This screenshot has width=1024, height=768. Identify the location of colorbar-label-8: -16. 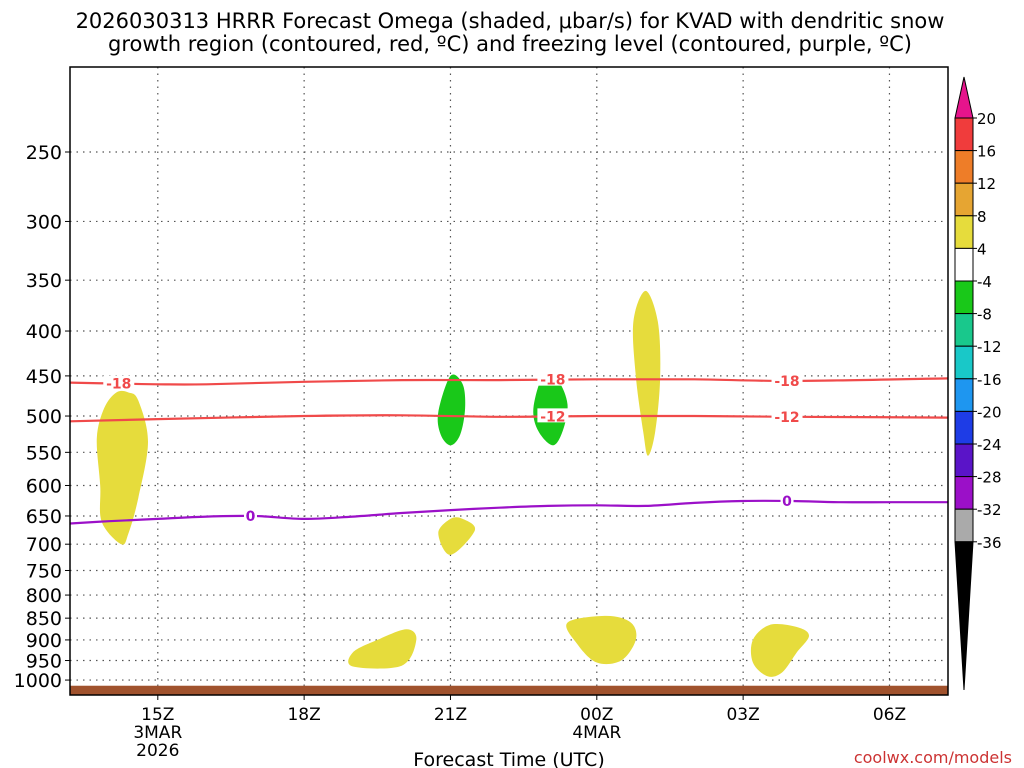
(989, 380).